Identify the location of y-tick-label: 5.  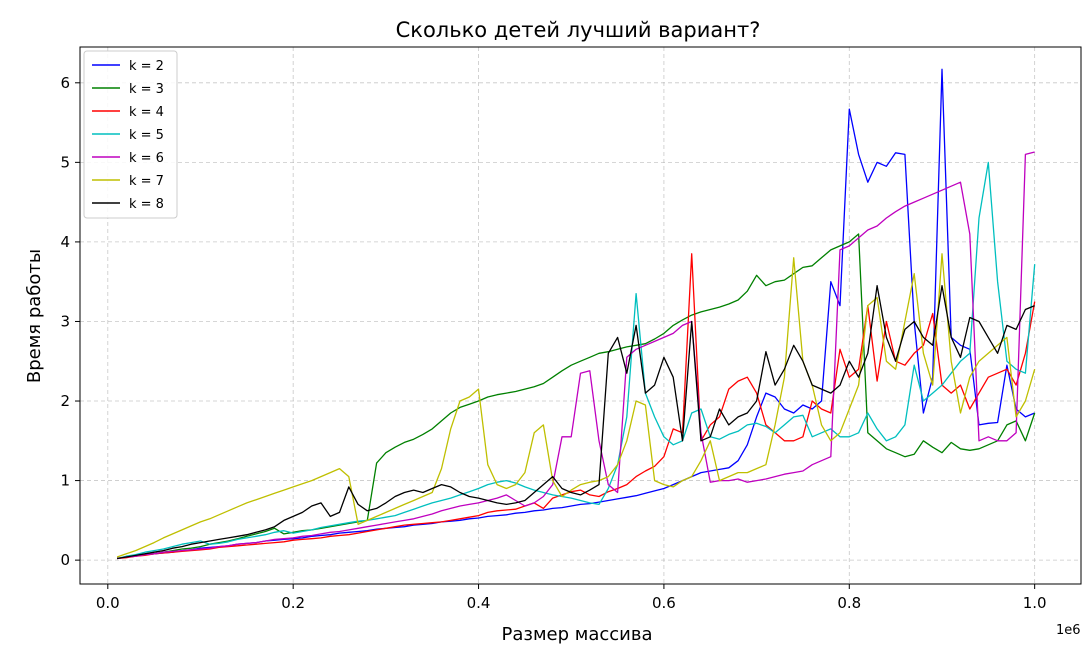
(65, 162).